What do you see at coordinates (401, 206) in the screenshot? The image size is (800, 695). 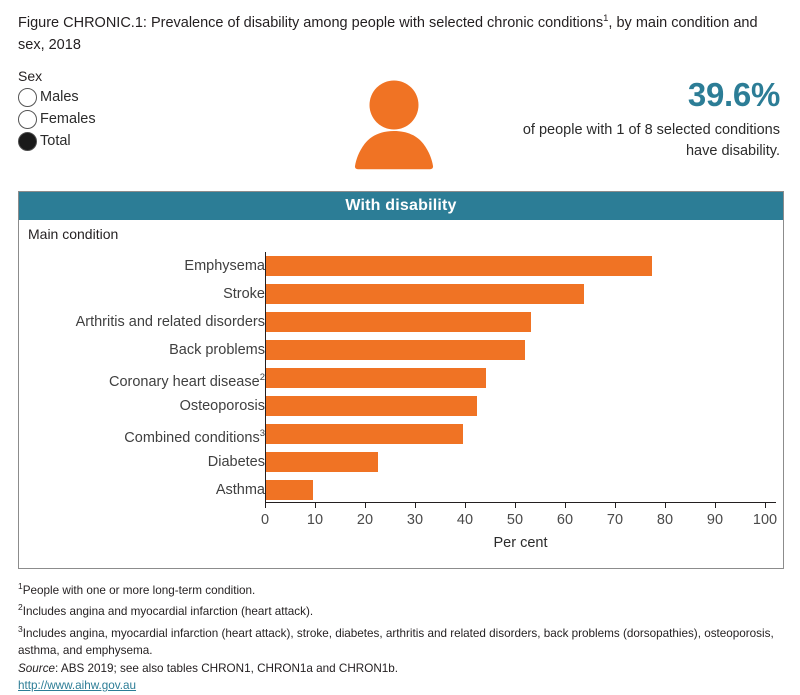 I see `chart-header-bar: With disability` at bounding box center [401, 206].